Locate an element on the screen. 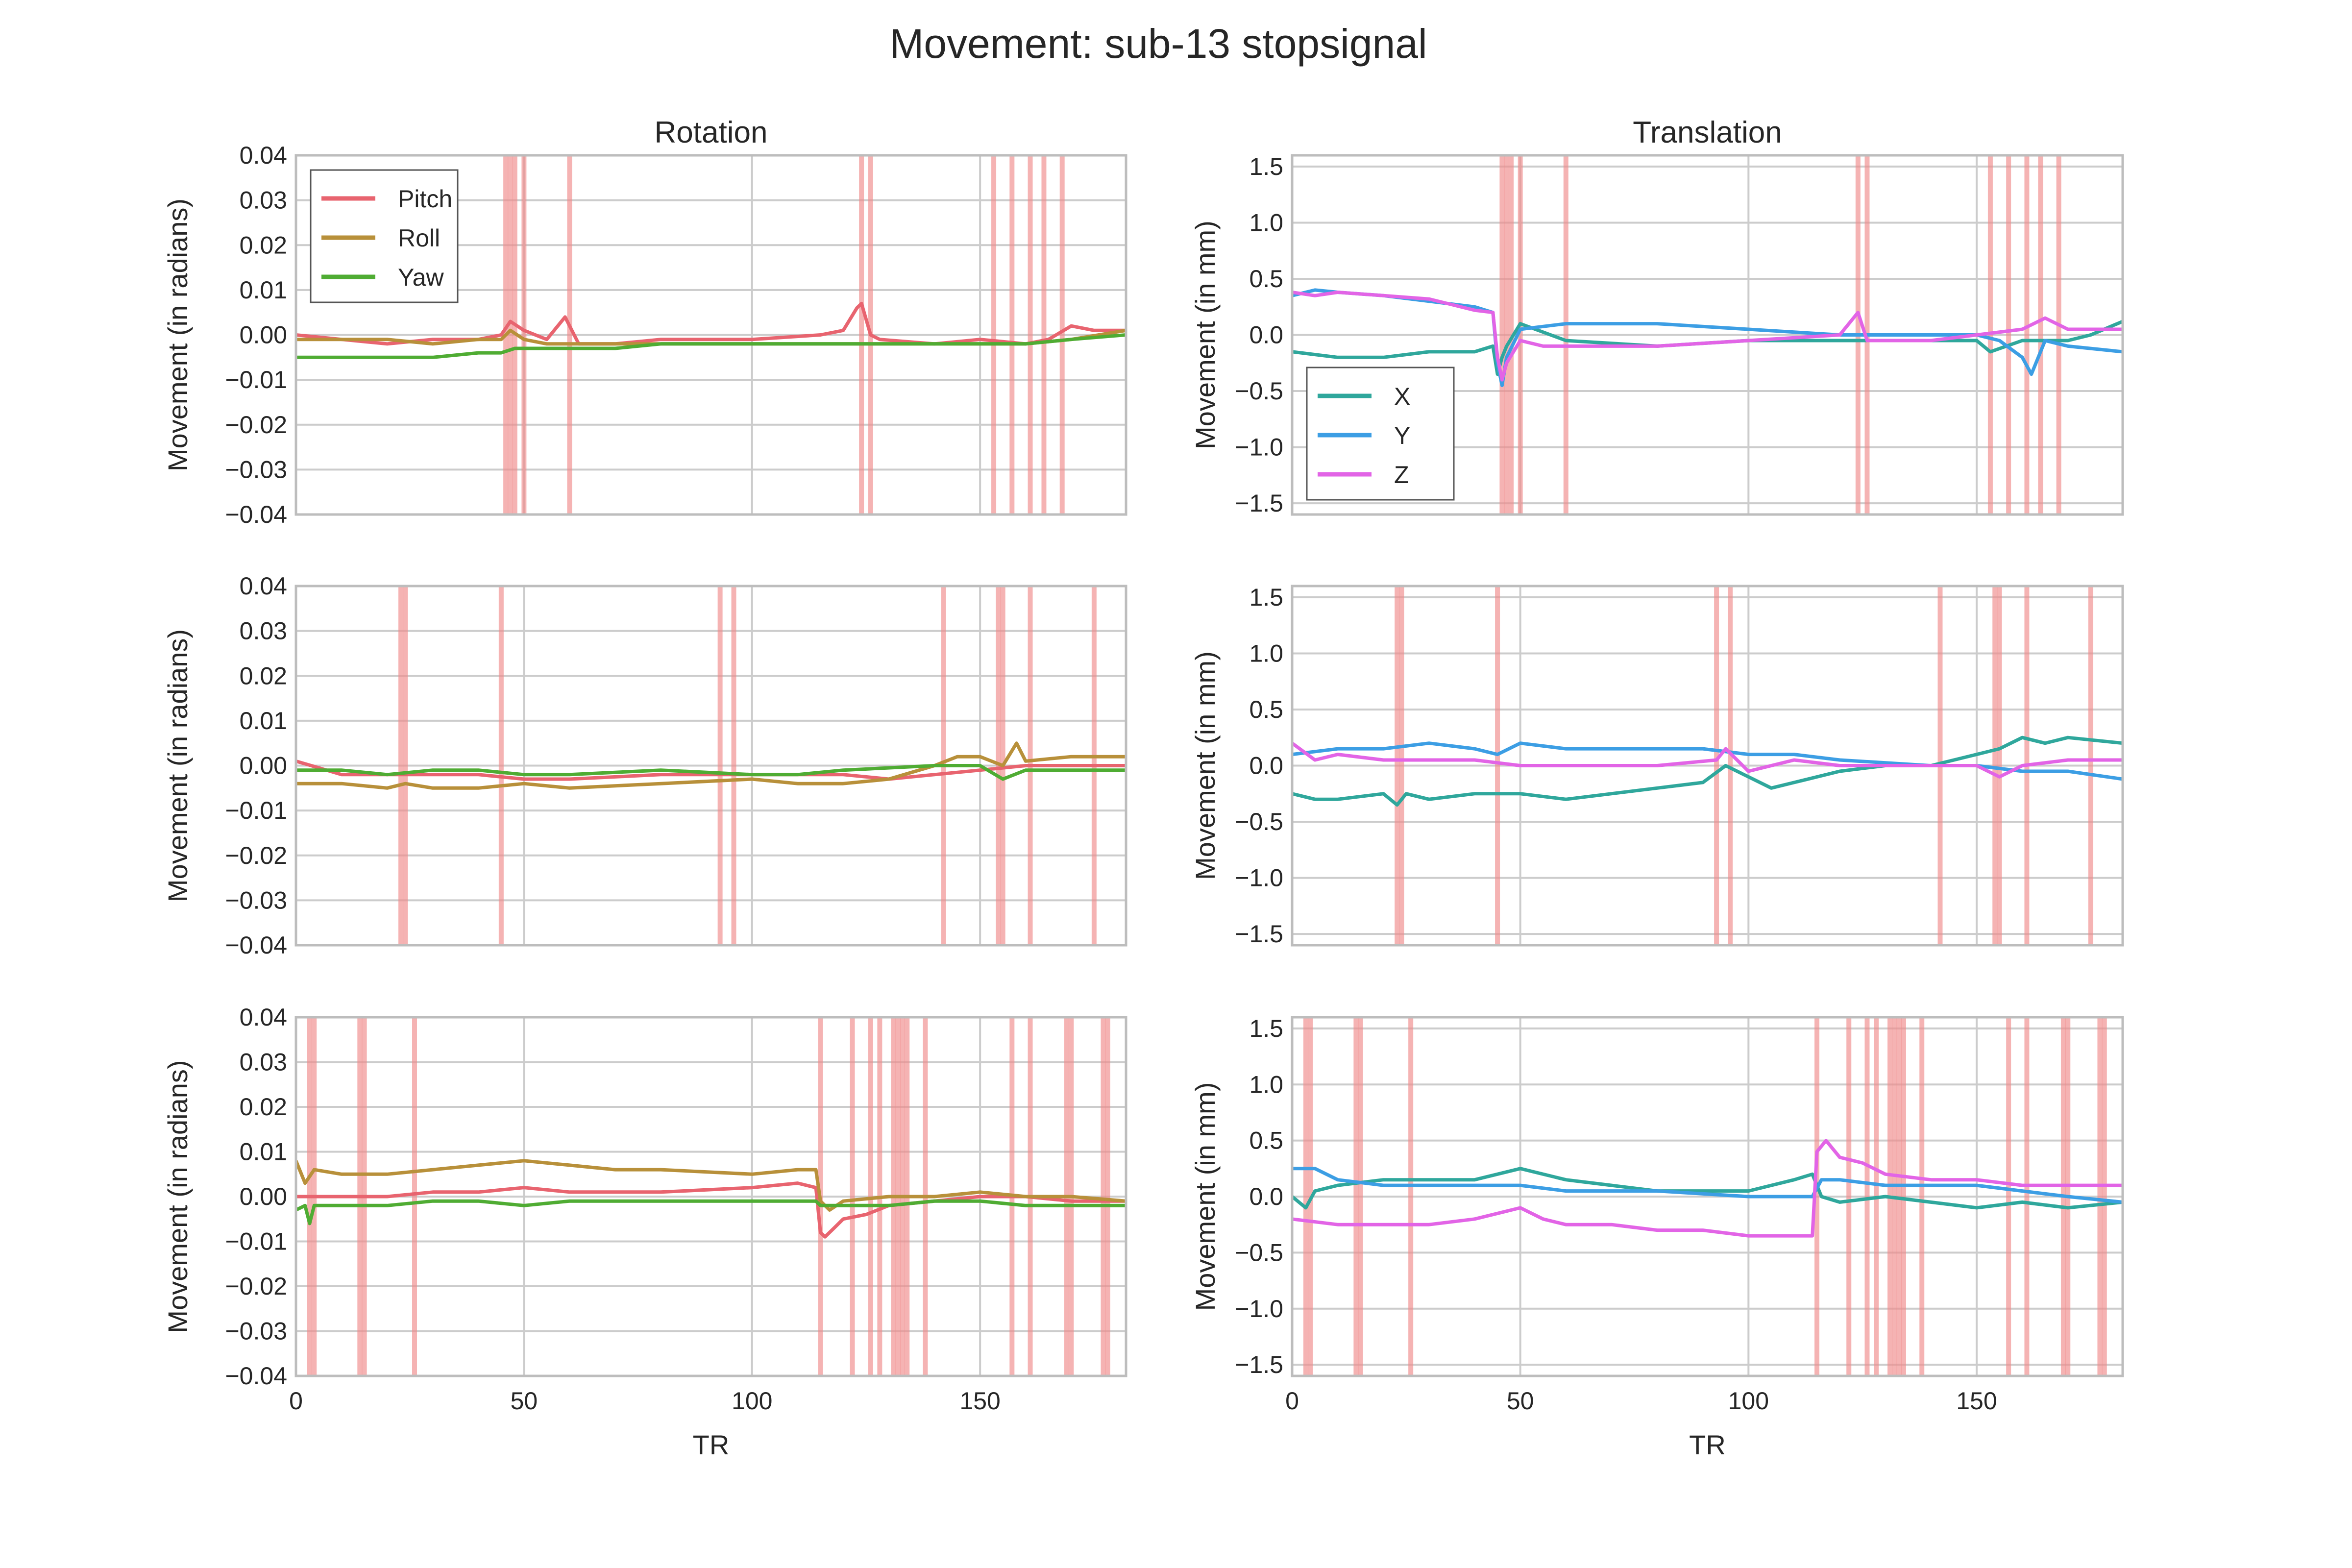  panel-r1c1-frame is located at coordinates (710, 335).